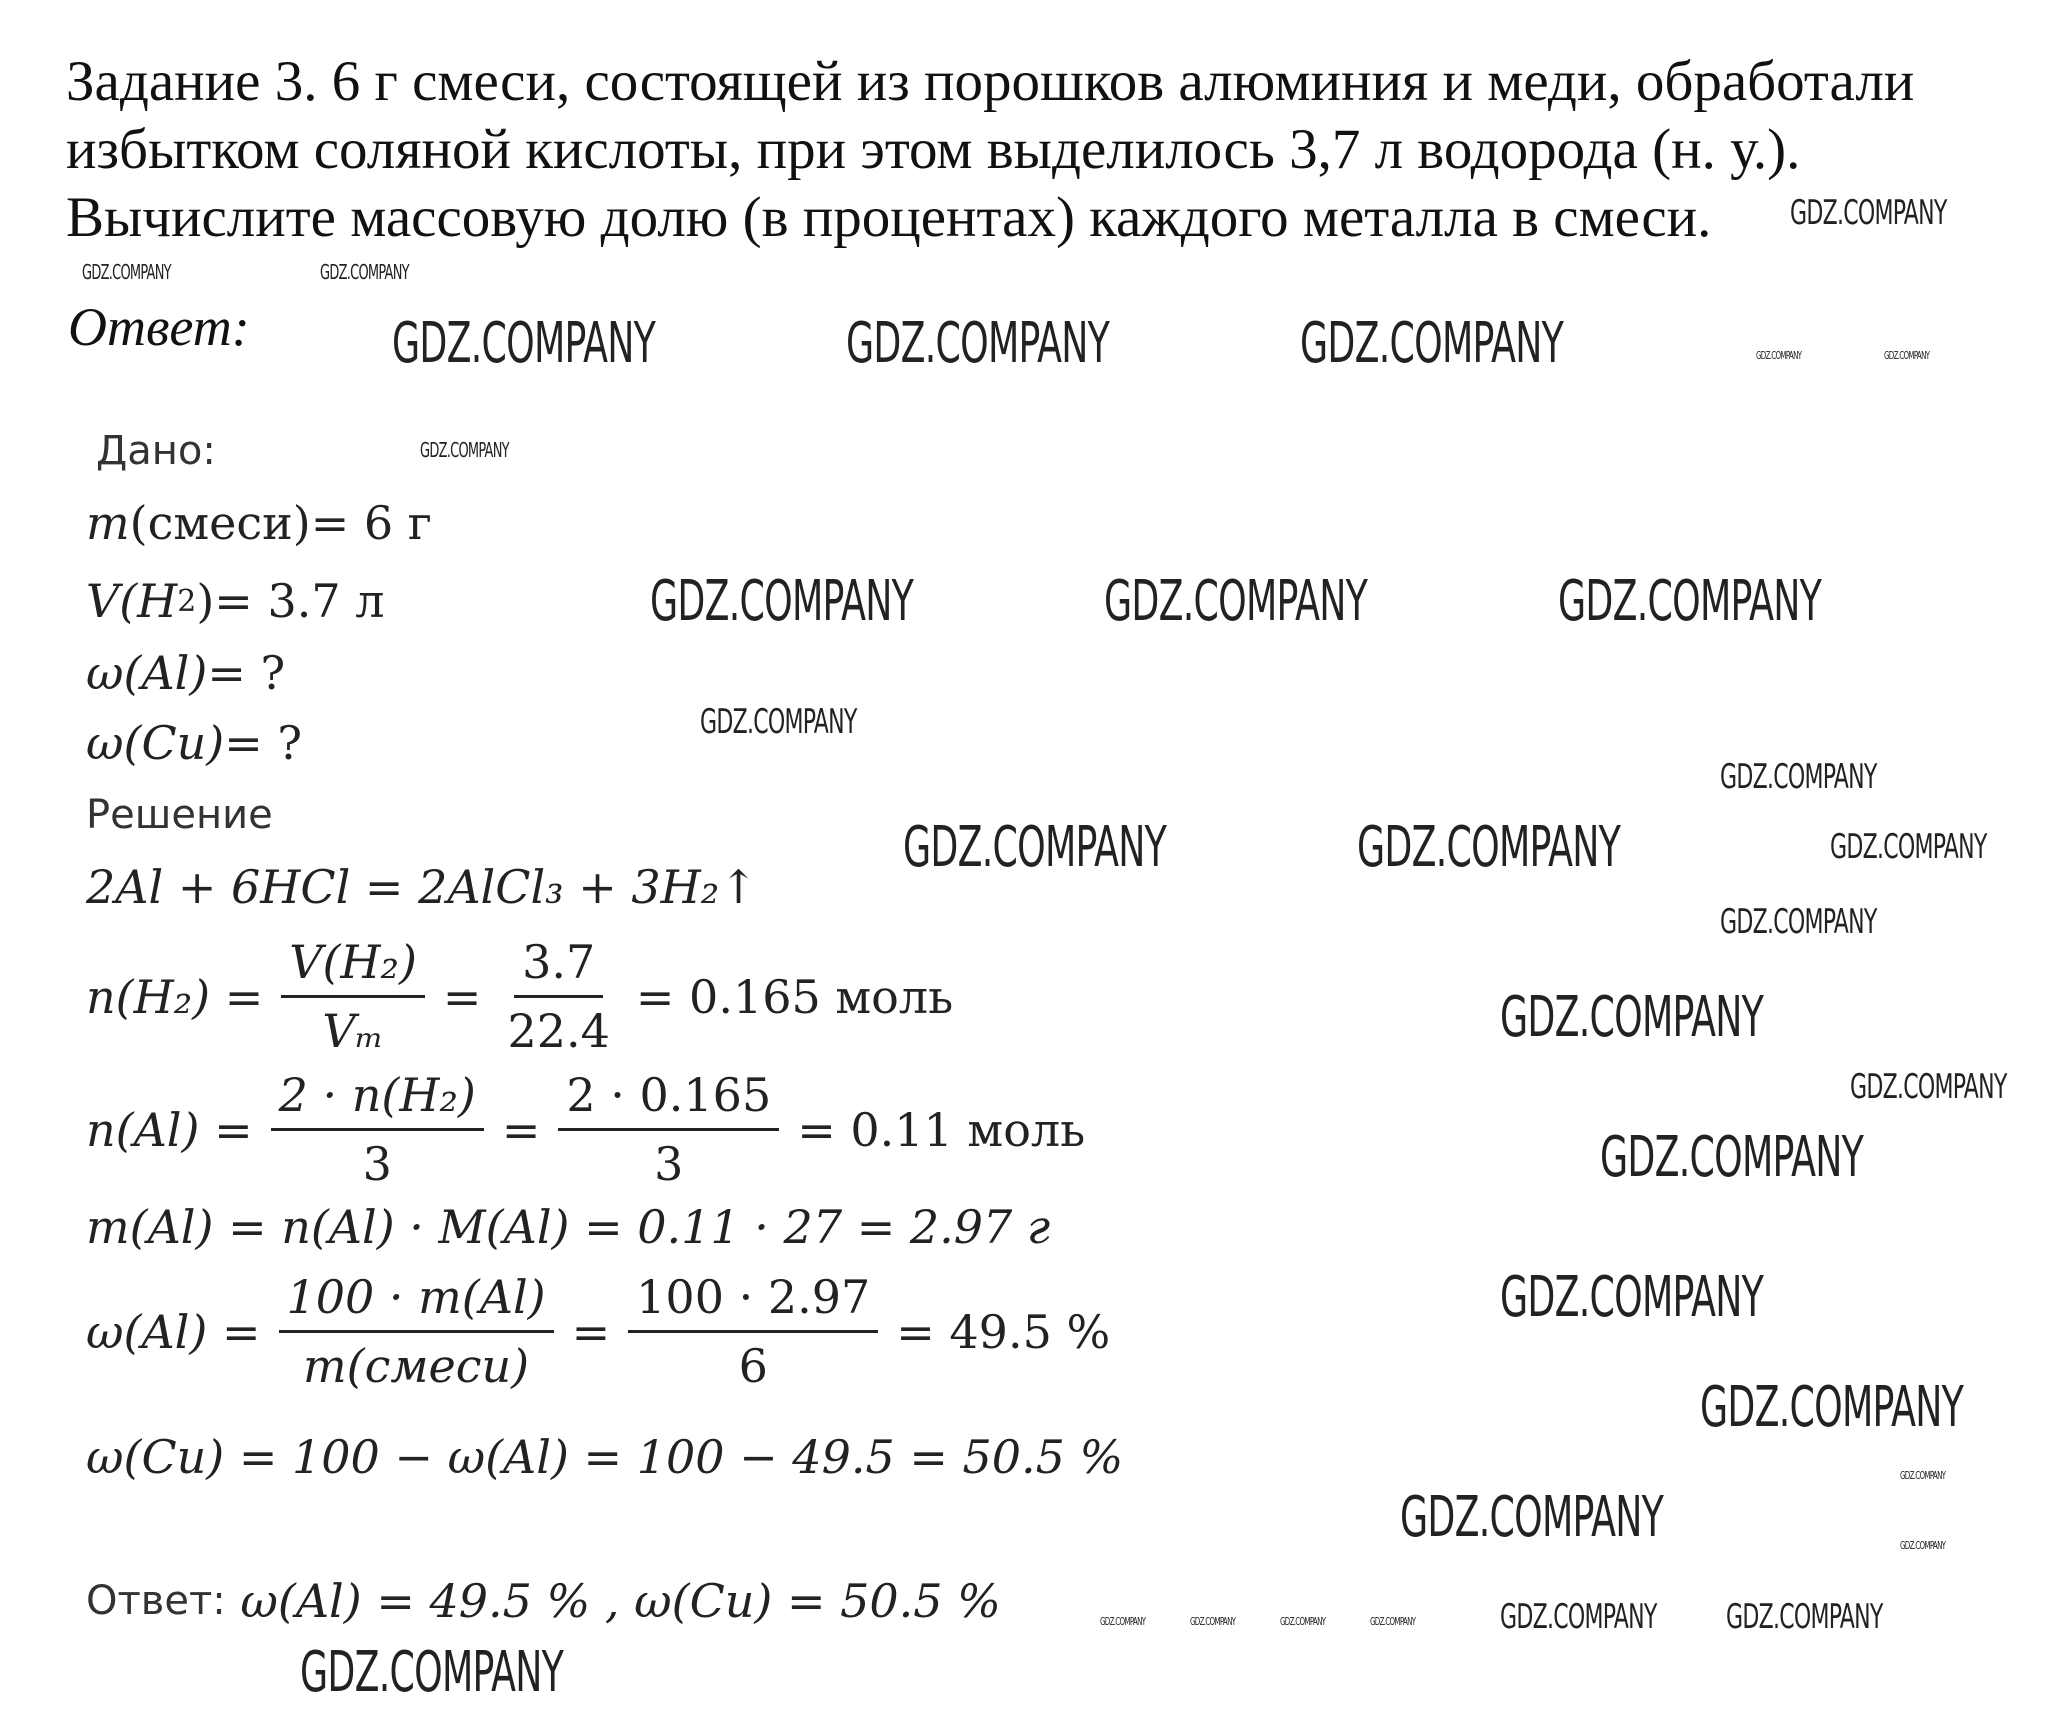 The width and height of the screenshot is (2045, 1711). What do you see at coordinates (669, 1129) in the screenshot?
I see `fraction: 2 · 0.165 3` at bounding box center [669, 1129].